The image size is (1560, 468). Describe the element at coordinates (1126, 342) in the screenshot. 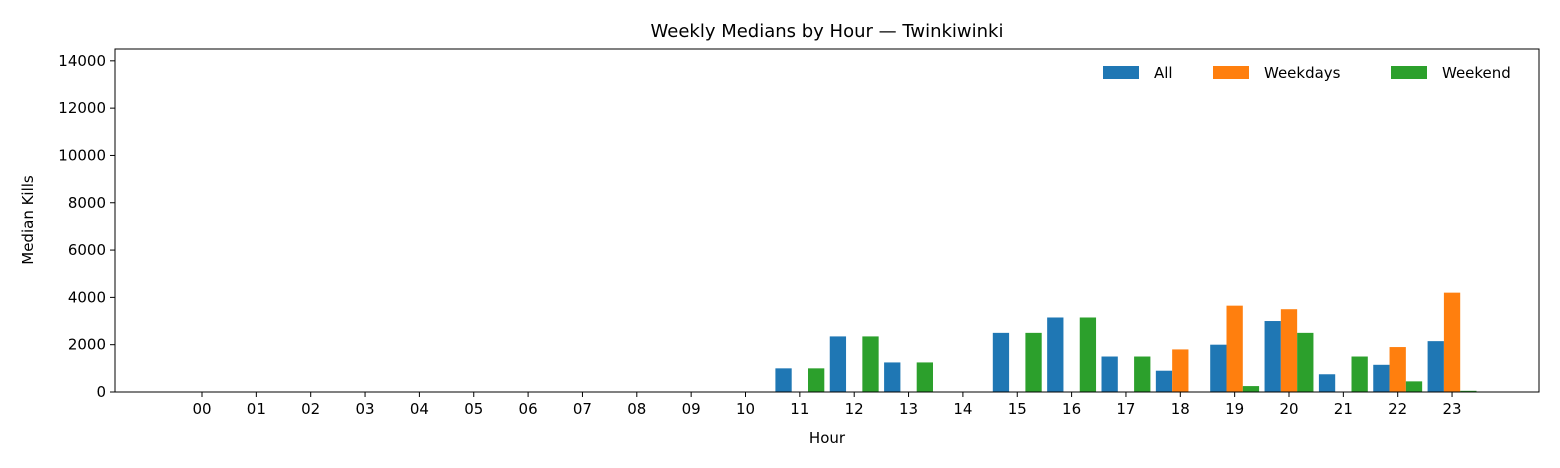

I see `bars-group` at that location.